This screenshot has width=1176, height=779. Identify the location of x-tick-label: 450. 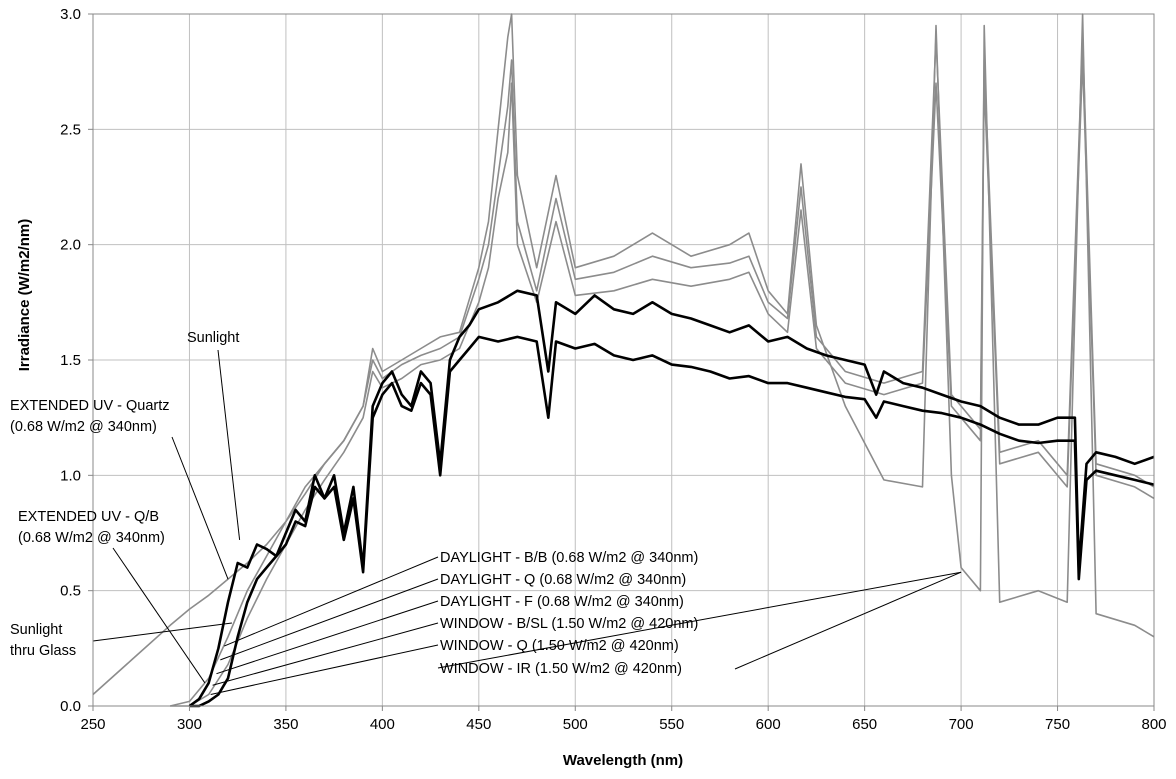
(478, 724).